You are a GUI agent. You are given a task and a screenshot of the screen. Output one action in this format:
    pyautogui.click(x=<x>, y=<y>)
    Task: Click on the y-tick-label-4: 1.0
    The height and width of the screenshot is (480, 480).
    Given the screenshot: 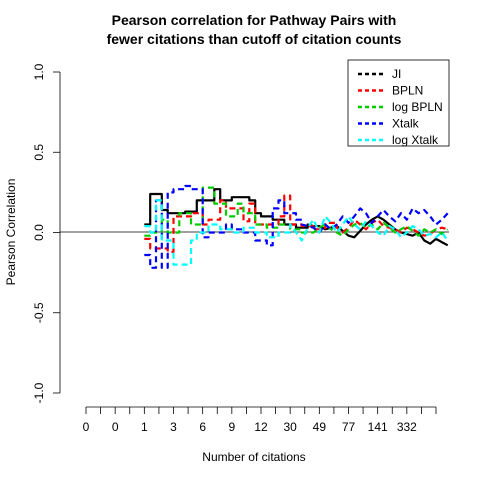 What is the action you would take?
    pyautogui.click(x=39, y=71)
    